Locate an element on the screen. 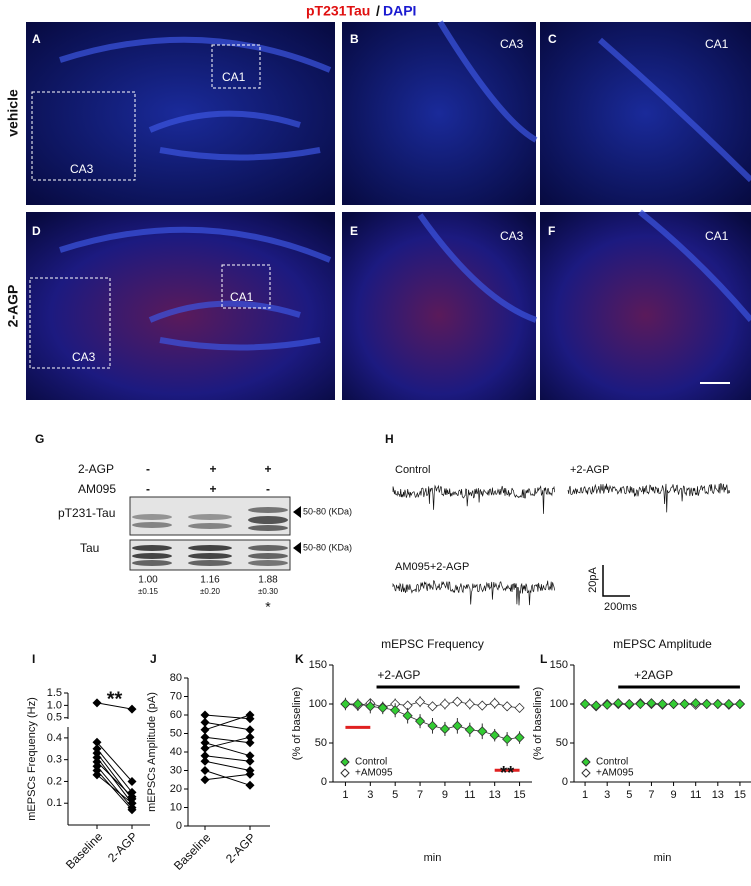 The height and width of the screenshot is (886, 751). x-tick-label: 3 is located at coordinates (607, 795).